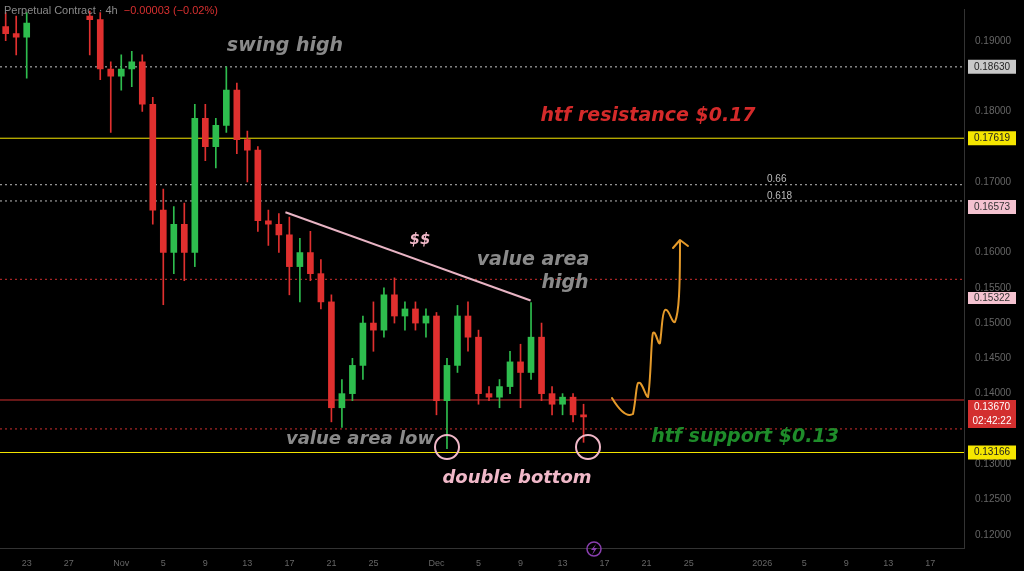 The image size is (1024, 571). I want to click on y-tick-label: 0.16000, so click(993, 252).